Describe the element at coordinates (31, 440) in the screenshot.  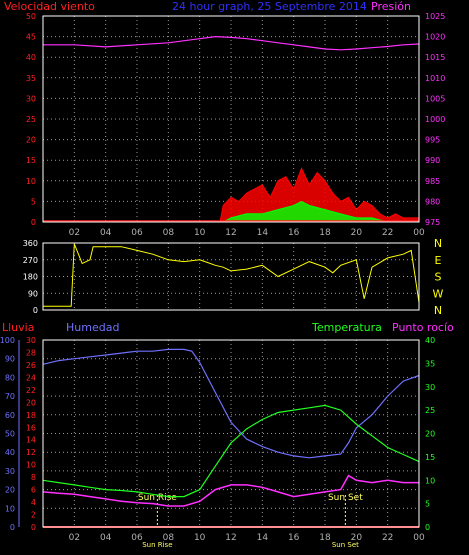
I see `rain-tick-label: 14` at that location.